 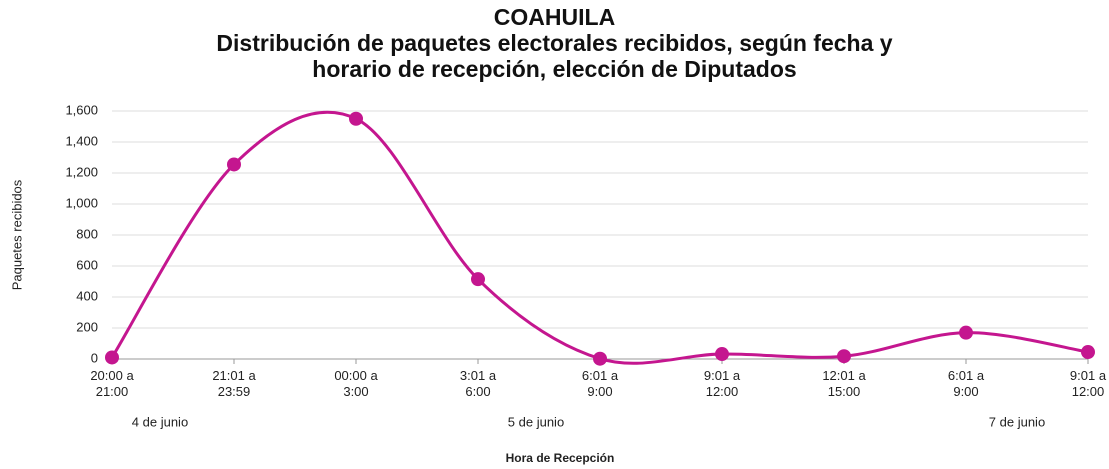 I want to click on y-tick-label: 400, so click(x=87, y=295).